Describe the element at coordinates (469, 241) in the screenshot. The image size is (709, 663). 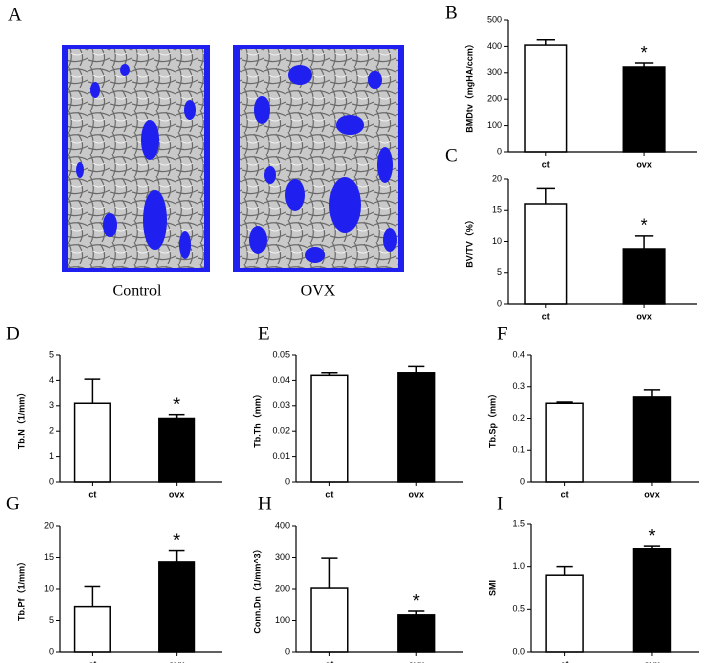
I see `y-axis-label: BV/TV（%）` at that location.